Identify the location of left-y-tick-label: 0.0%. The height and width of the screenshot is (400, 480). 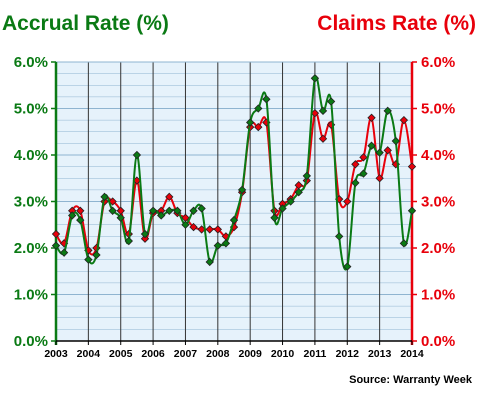
(31, 341).